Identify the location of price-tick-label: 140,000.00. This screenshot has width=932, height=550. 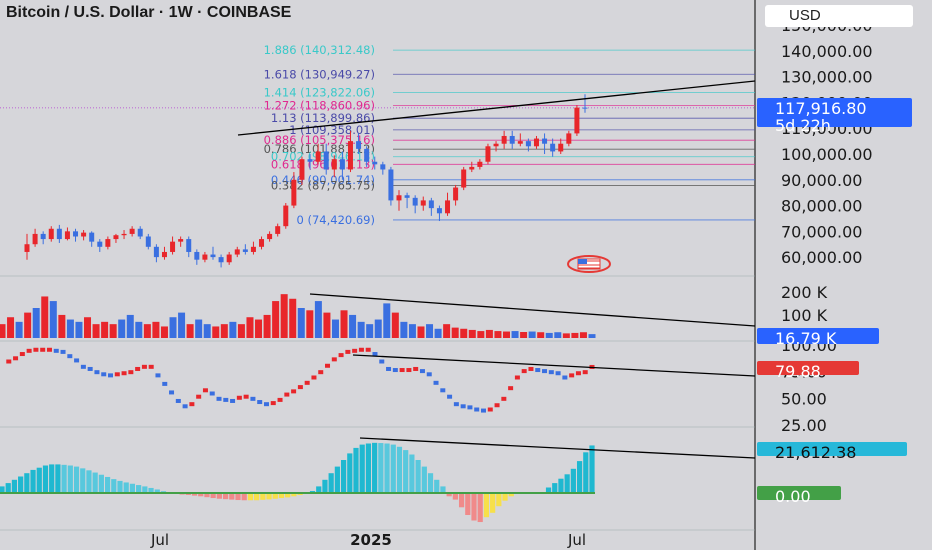
(827, 51).